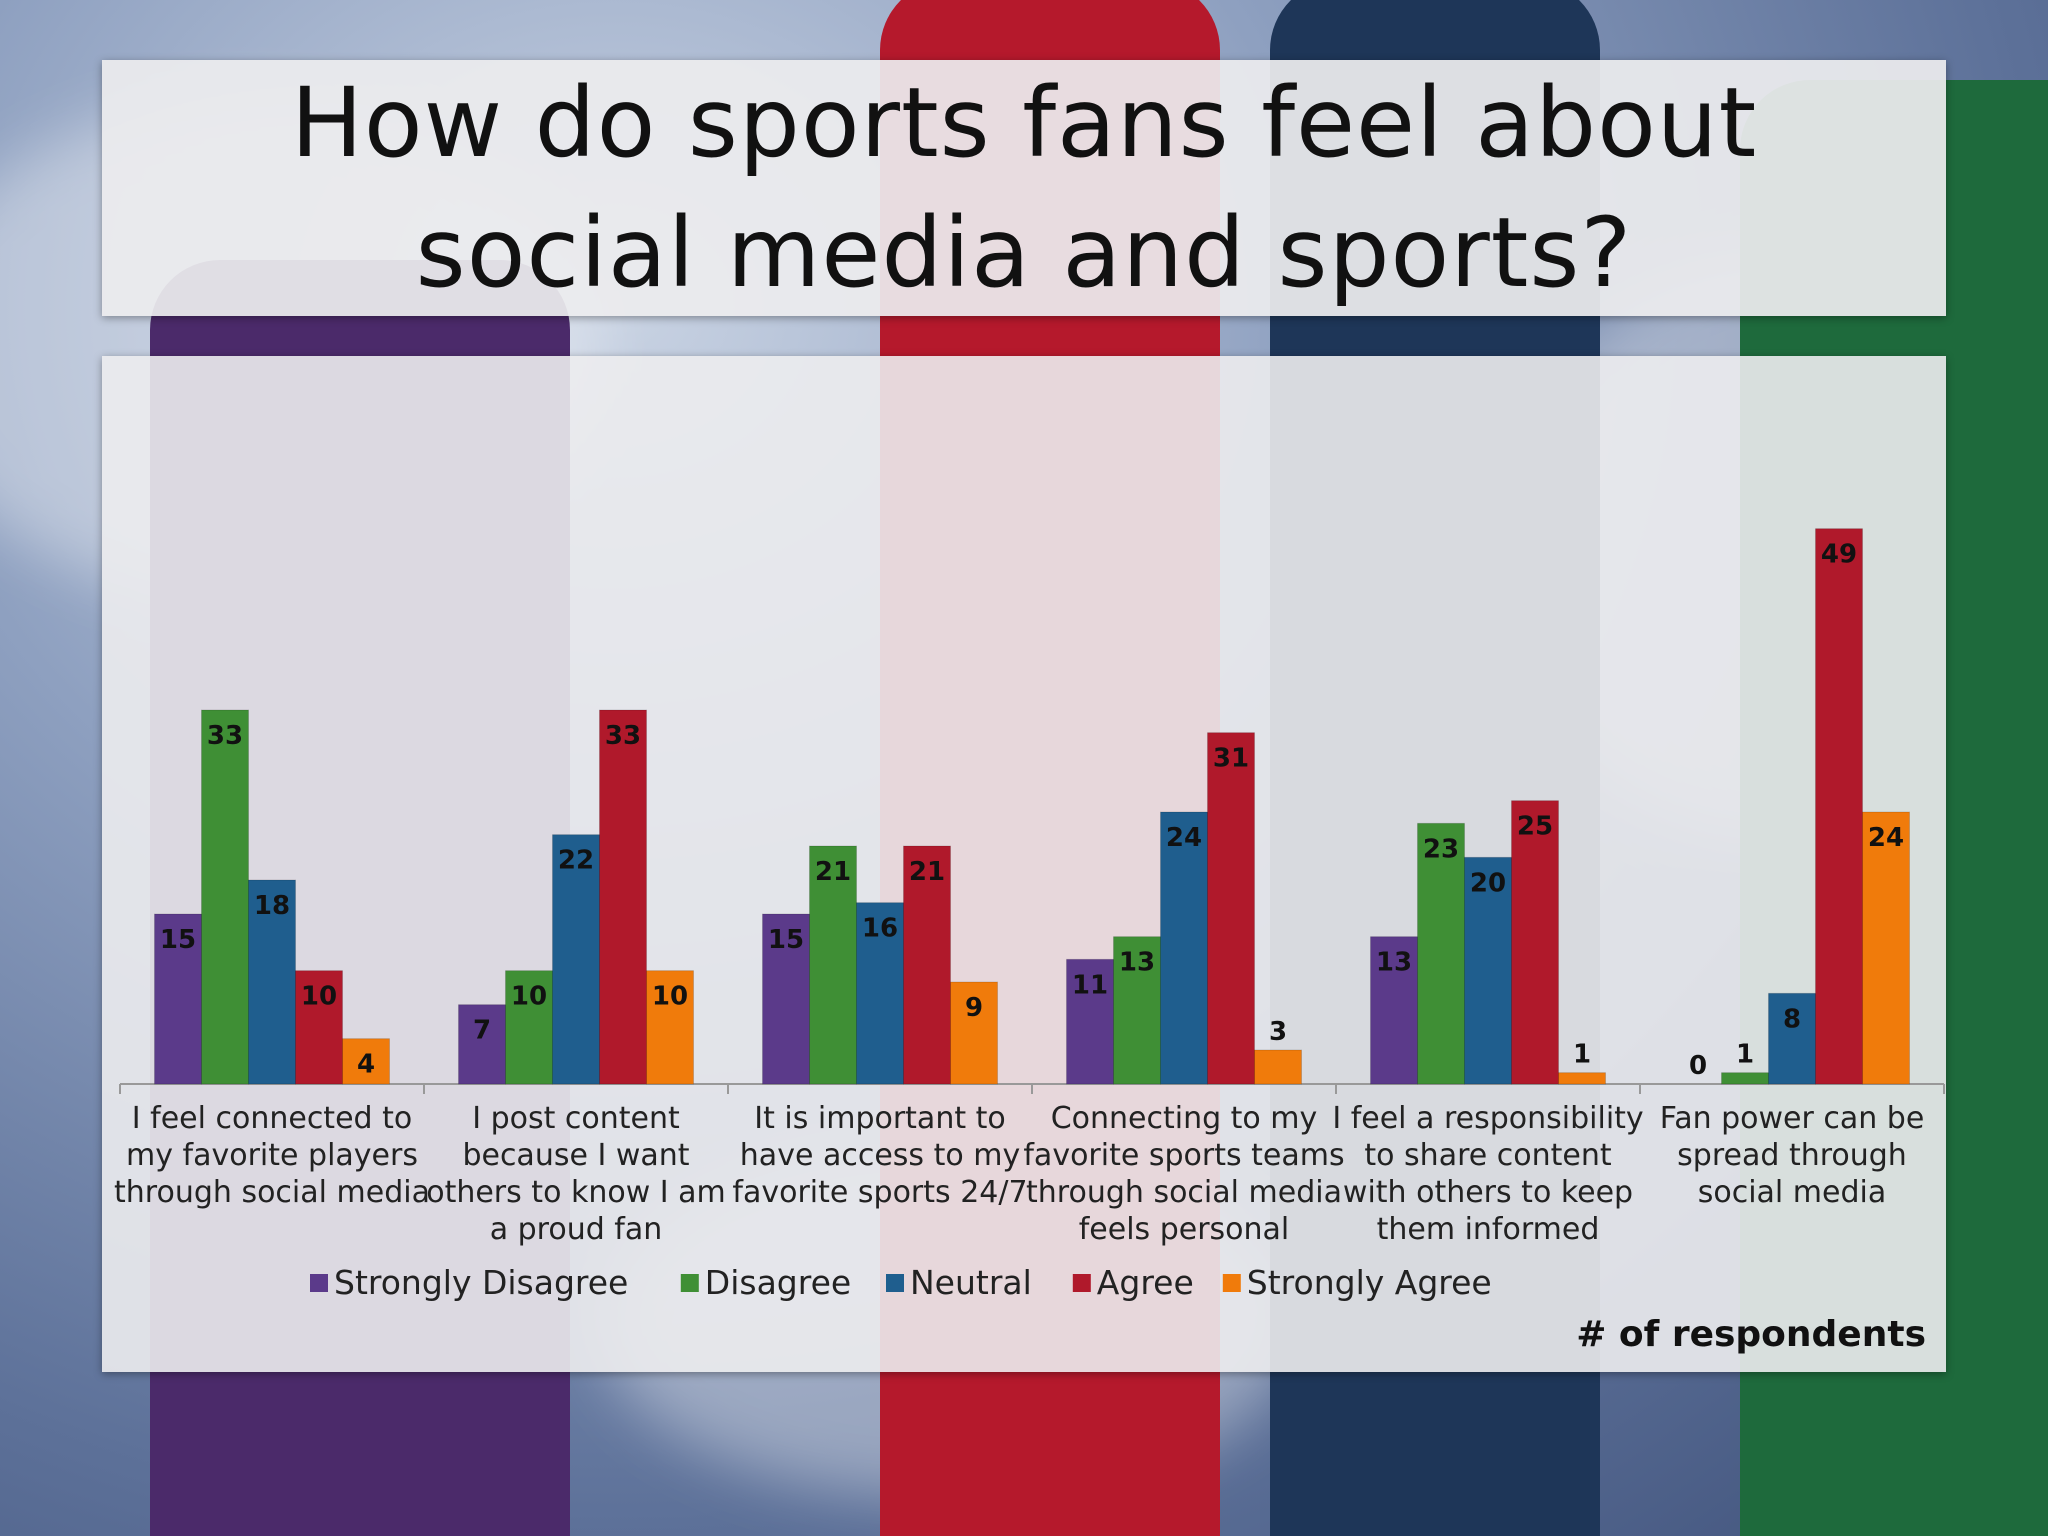 The width and height of the screenshot is (2048, 1536). Describe the element at coordinates (880, 1118) in the screenshot. I see `x-tick-label: It is important to` at that location.